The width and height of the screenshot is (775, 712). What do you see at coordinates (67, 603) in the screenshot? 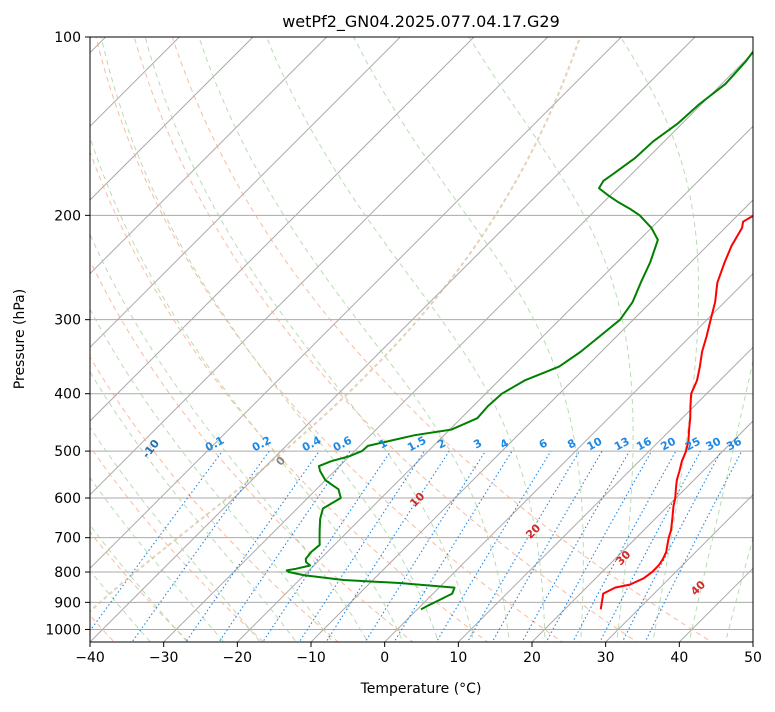
I see `y-tick-label: 900` at bounding box center [67, 603].